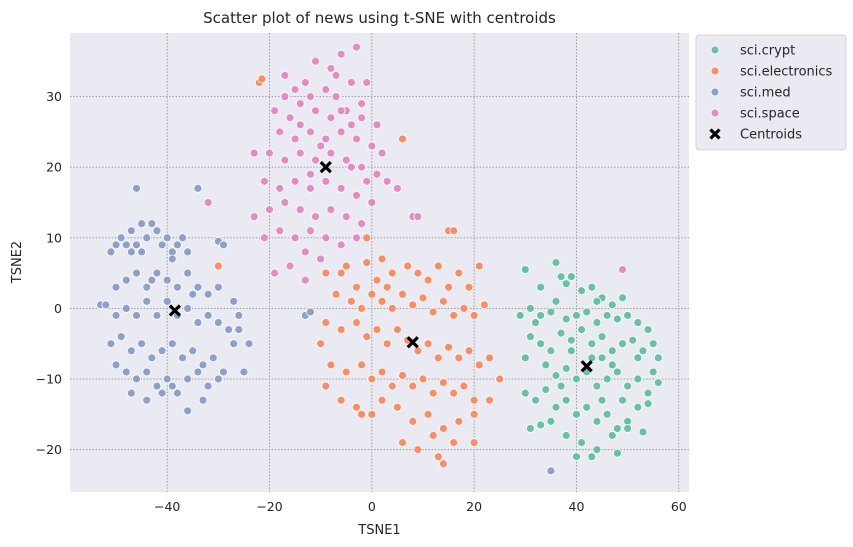  What do you see at coordinates (771, 135) in the screenshot?
I see `legend-label-centroids: Centroids` at bounding box center [771, 135].